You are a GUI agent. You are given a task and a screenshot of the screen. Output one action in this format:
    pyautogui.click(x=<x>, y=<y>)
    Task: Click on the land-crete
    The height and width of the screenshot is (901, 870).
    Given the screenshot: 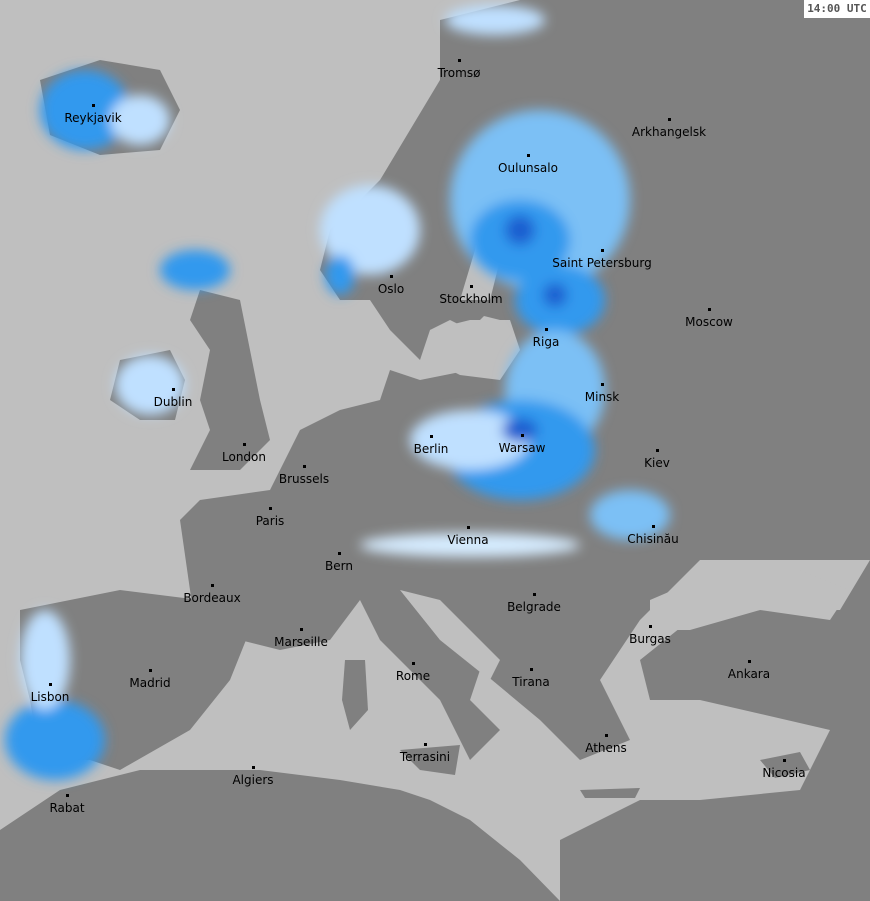 What is the action you would take?
    pyautogui.click(x=610, y=793)
    